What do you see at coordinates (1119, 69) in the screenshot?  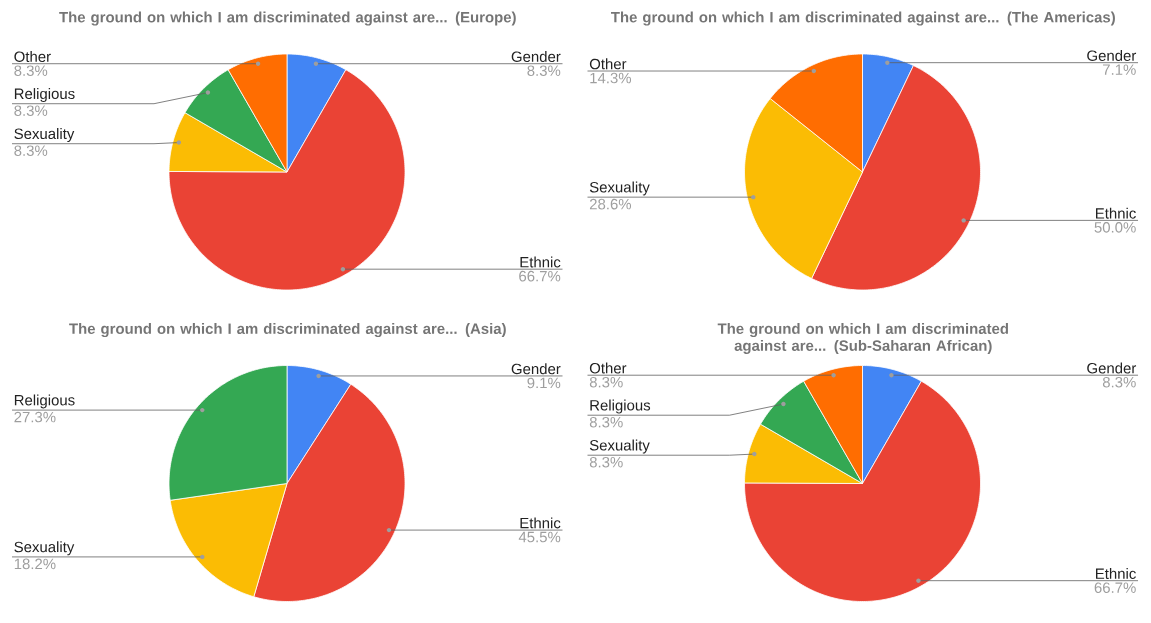 I see `data-label: 7.1%` at bounding box center [1119, 69].